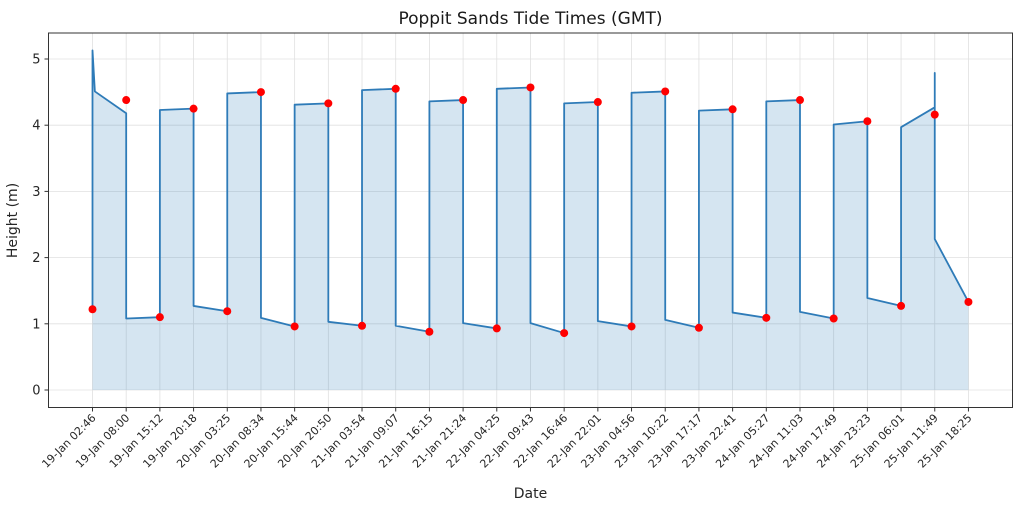  Describe the element at coordinates (530, 19) in the screenshot. I see `chart-title: Poppit Sands Tide Times (GMT)` at that location.